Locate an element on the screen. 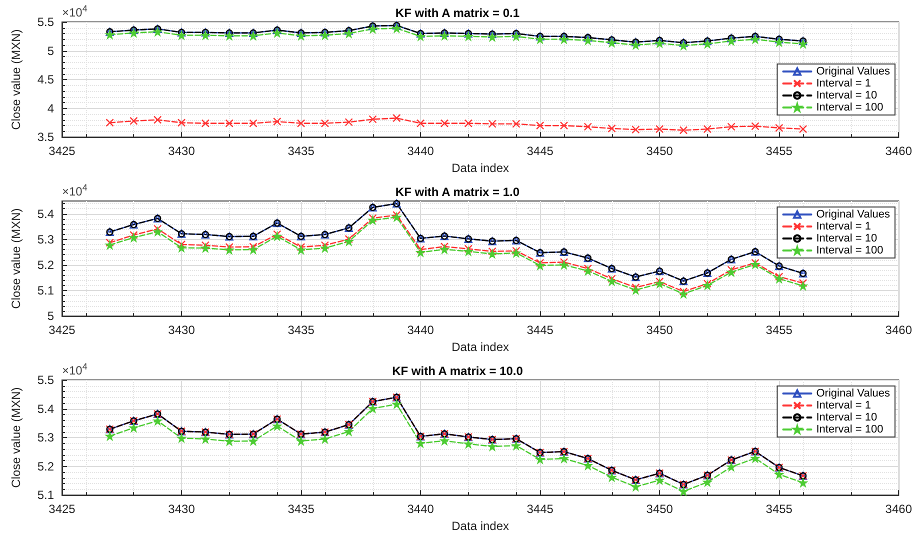  y-tick-label: 5.5 is located at coordinates (45, 380).